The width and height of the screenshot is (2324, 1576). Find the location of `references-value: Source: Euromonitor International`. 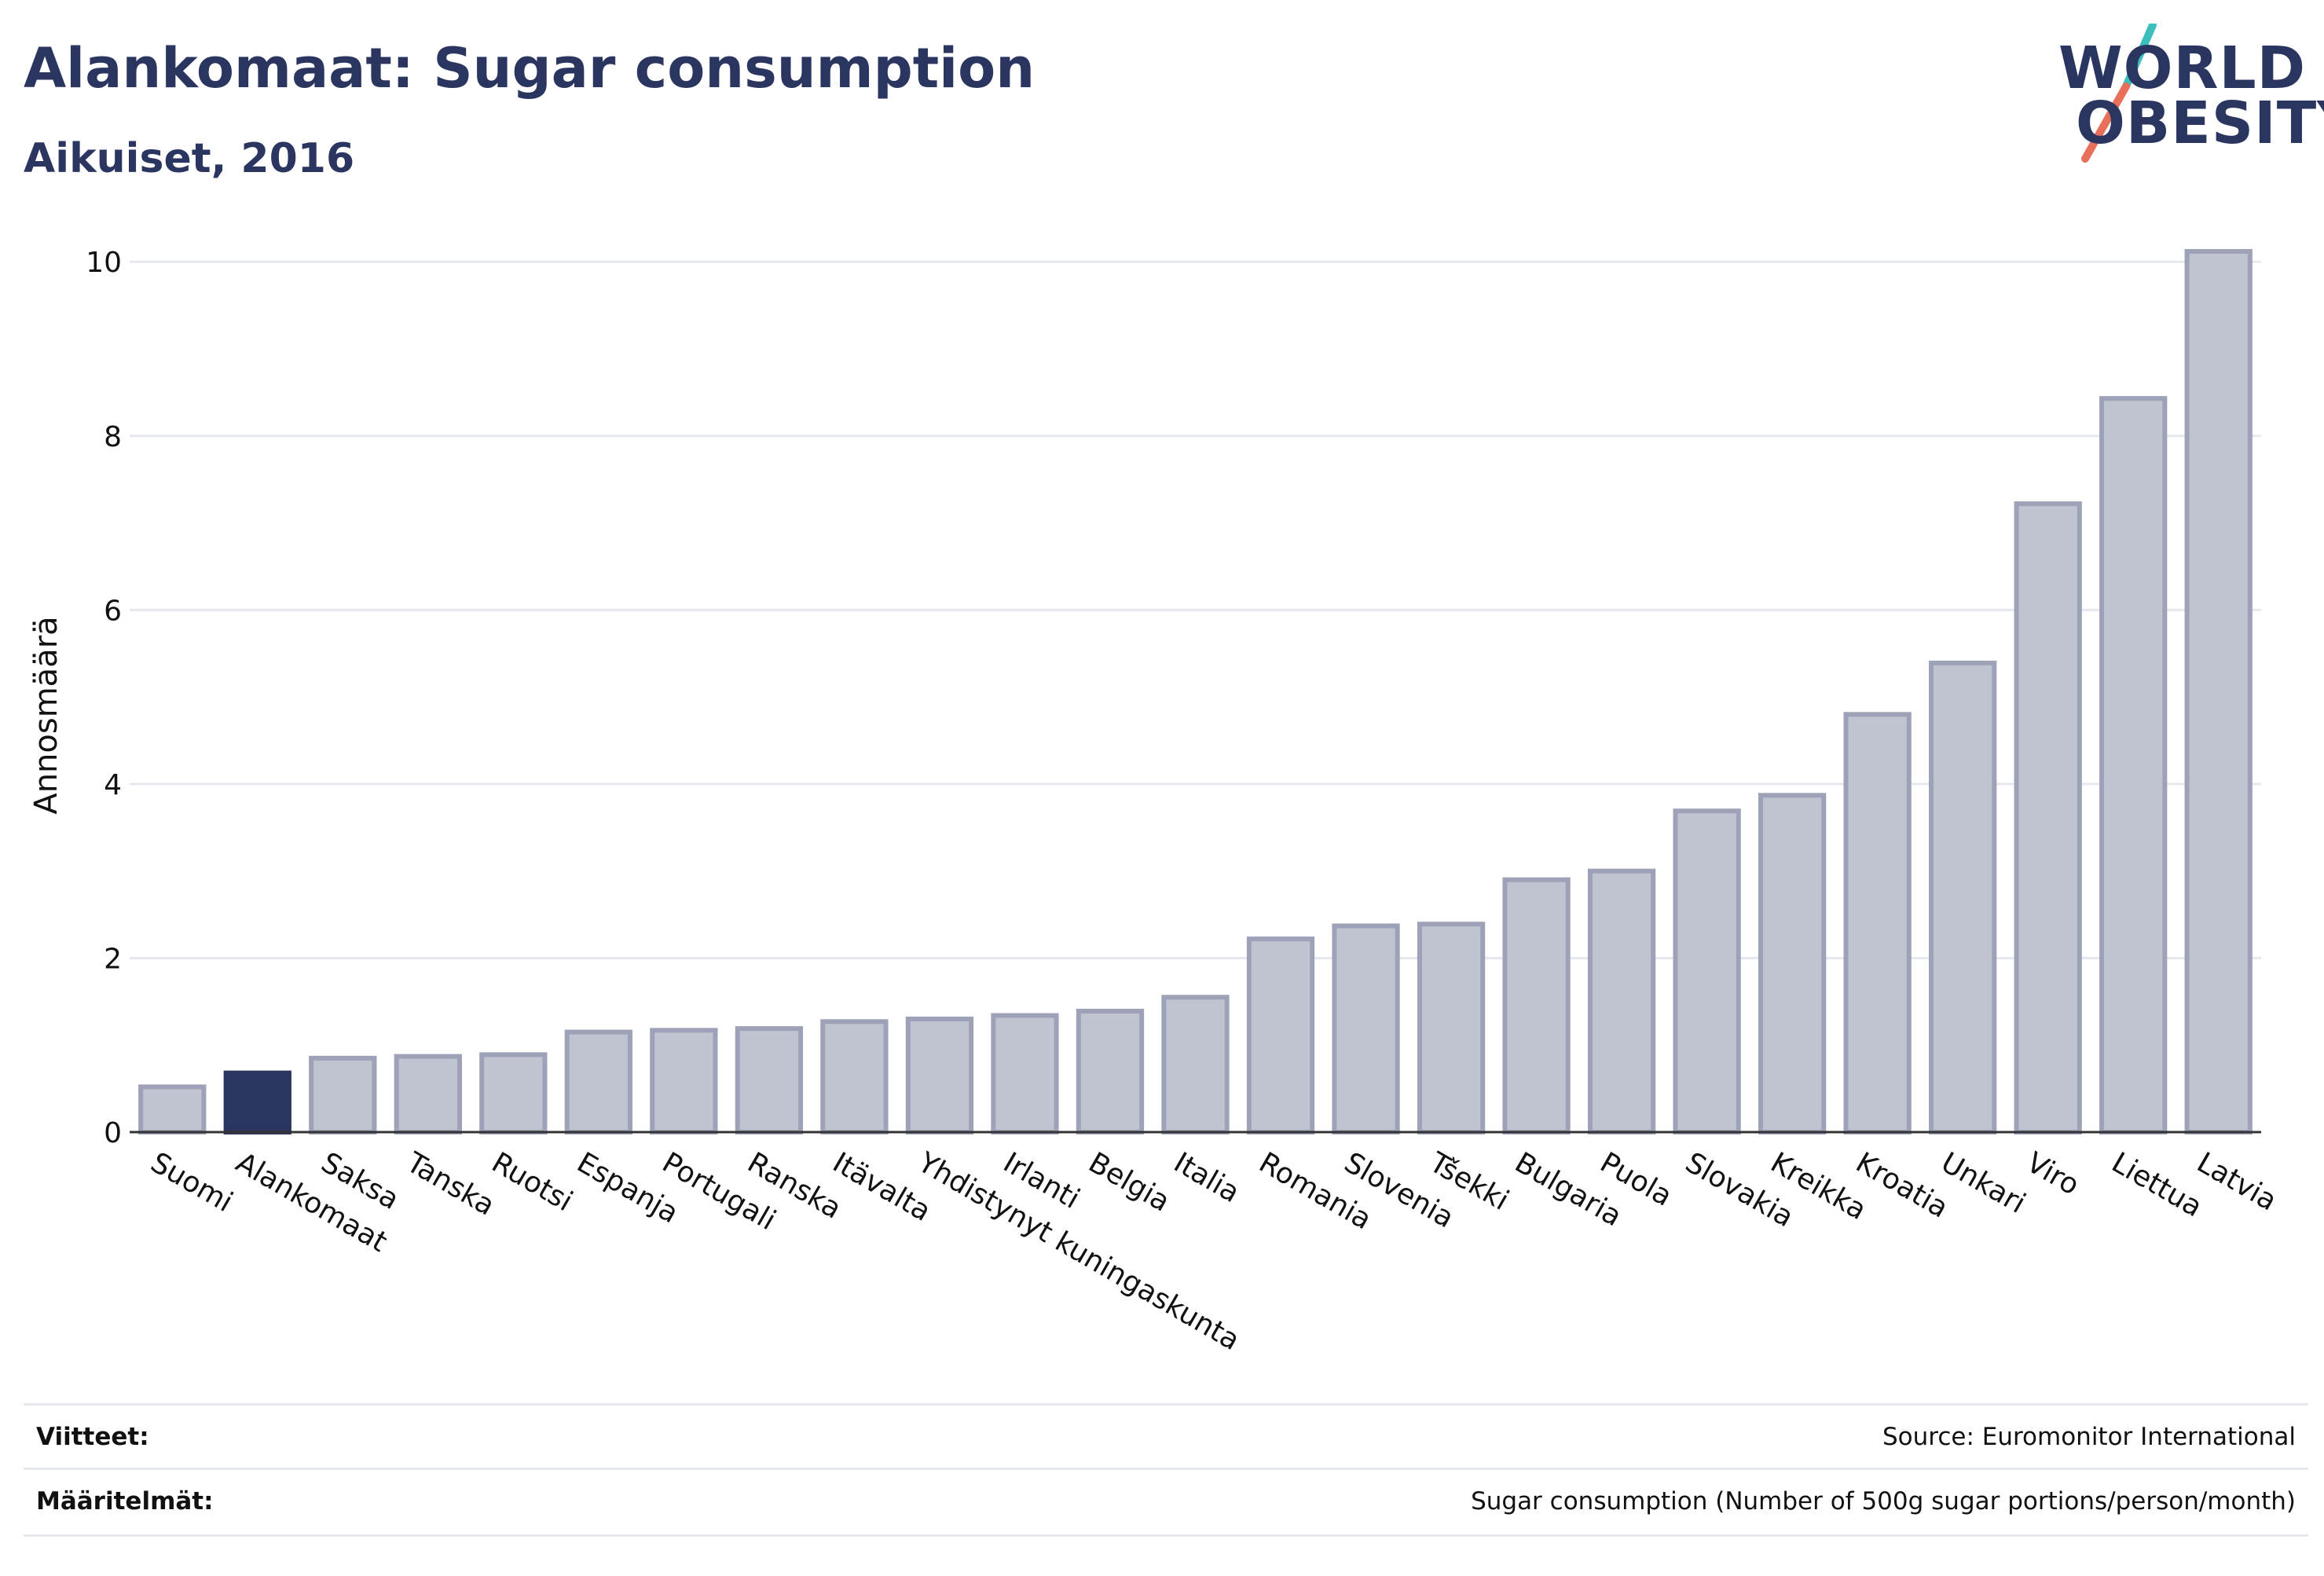

references-value: Source: Euromonitor International is located at coordinates (2089, 1437).